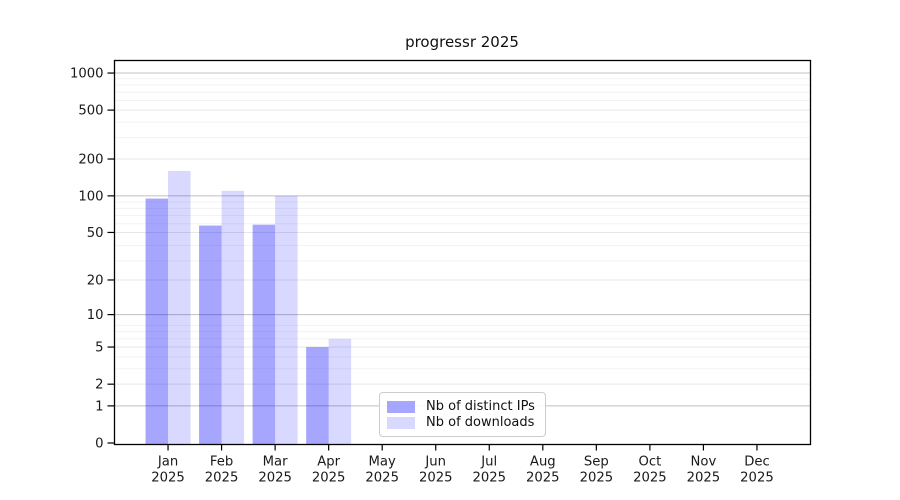  I want to click on bar-nb-of-downloads-jan, so click(179, 307).